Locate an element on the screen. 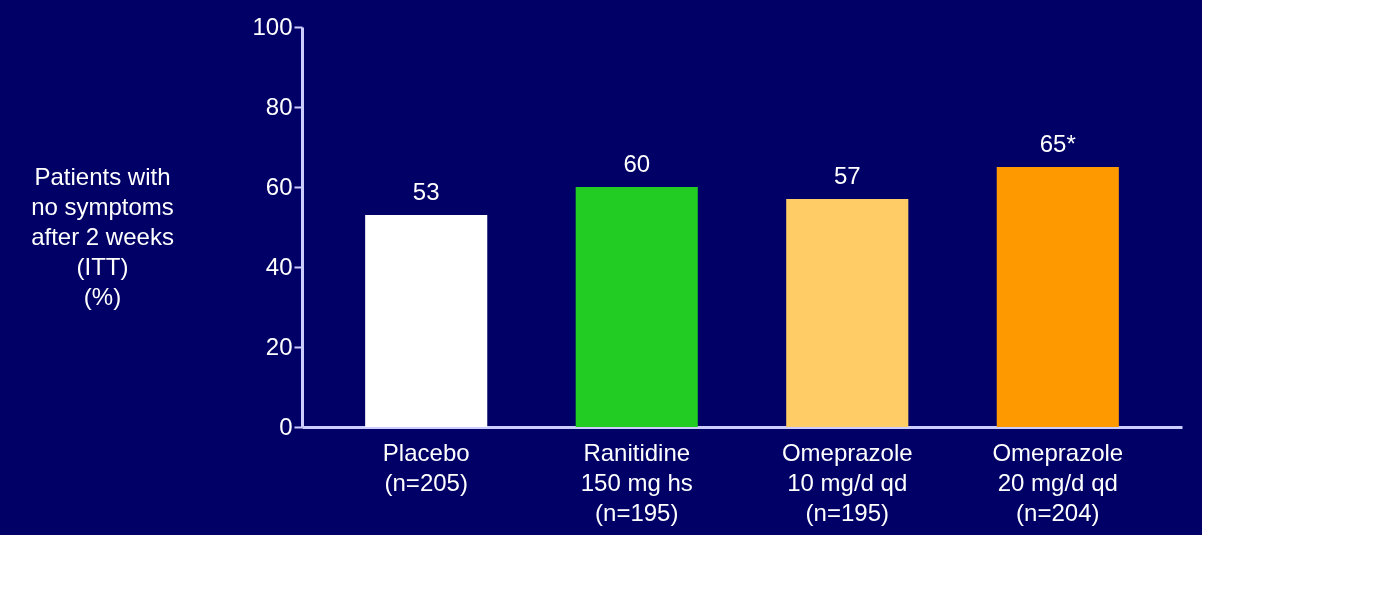  data-label: 57 is located at coordinates (847, 175).